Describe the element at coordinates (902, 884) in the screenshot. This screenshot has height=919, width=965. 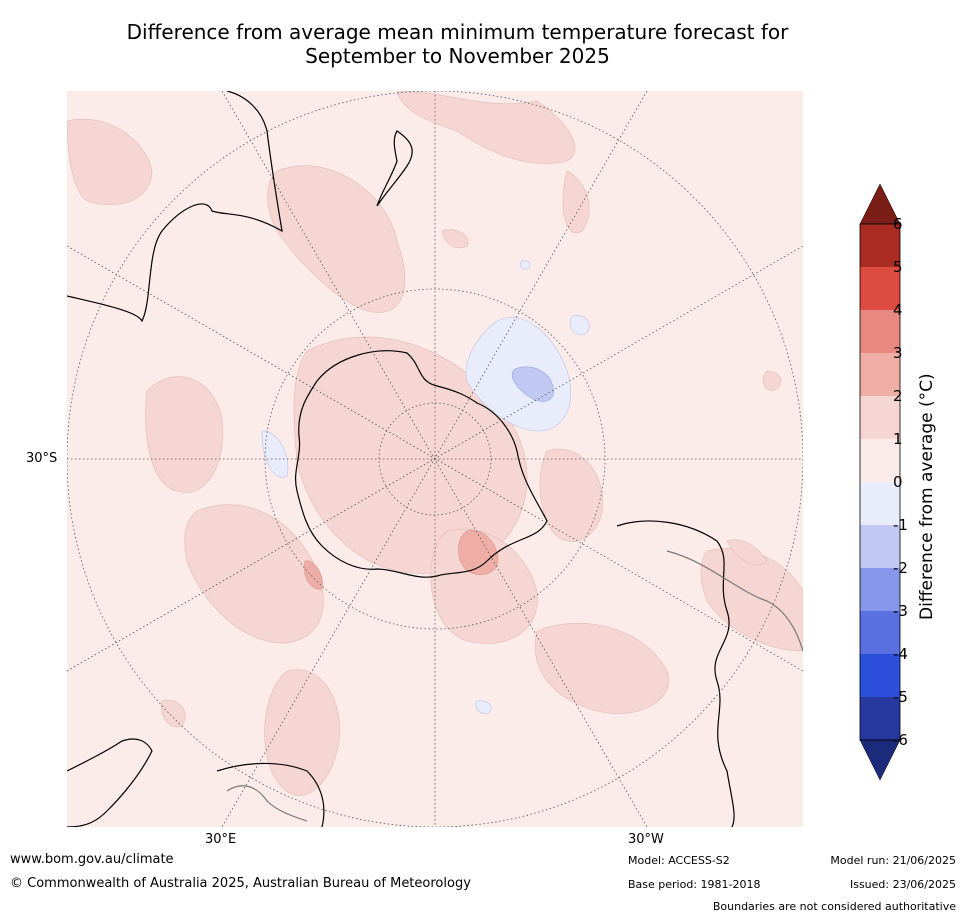
I see `issued-info: Issued: 23/06/2025` at that location.